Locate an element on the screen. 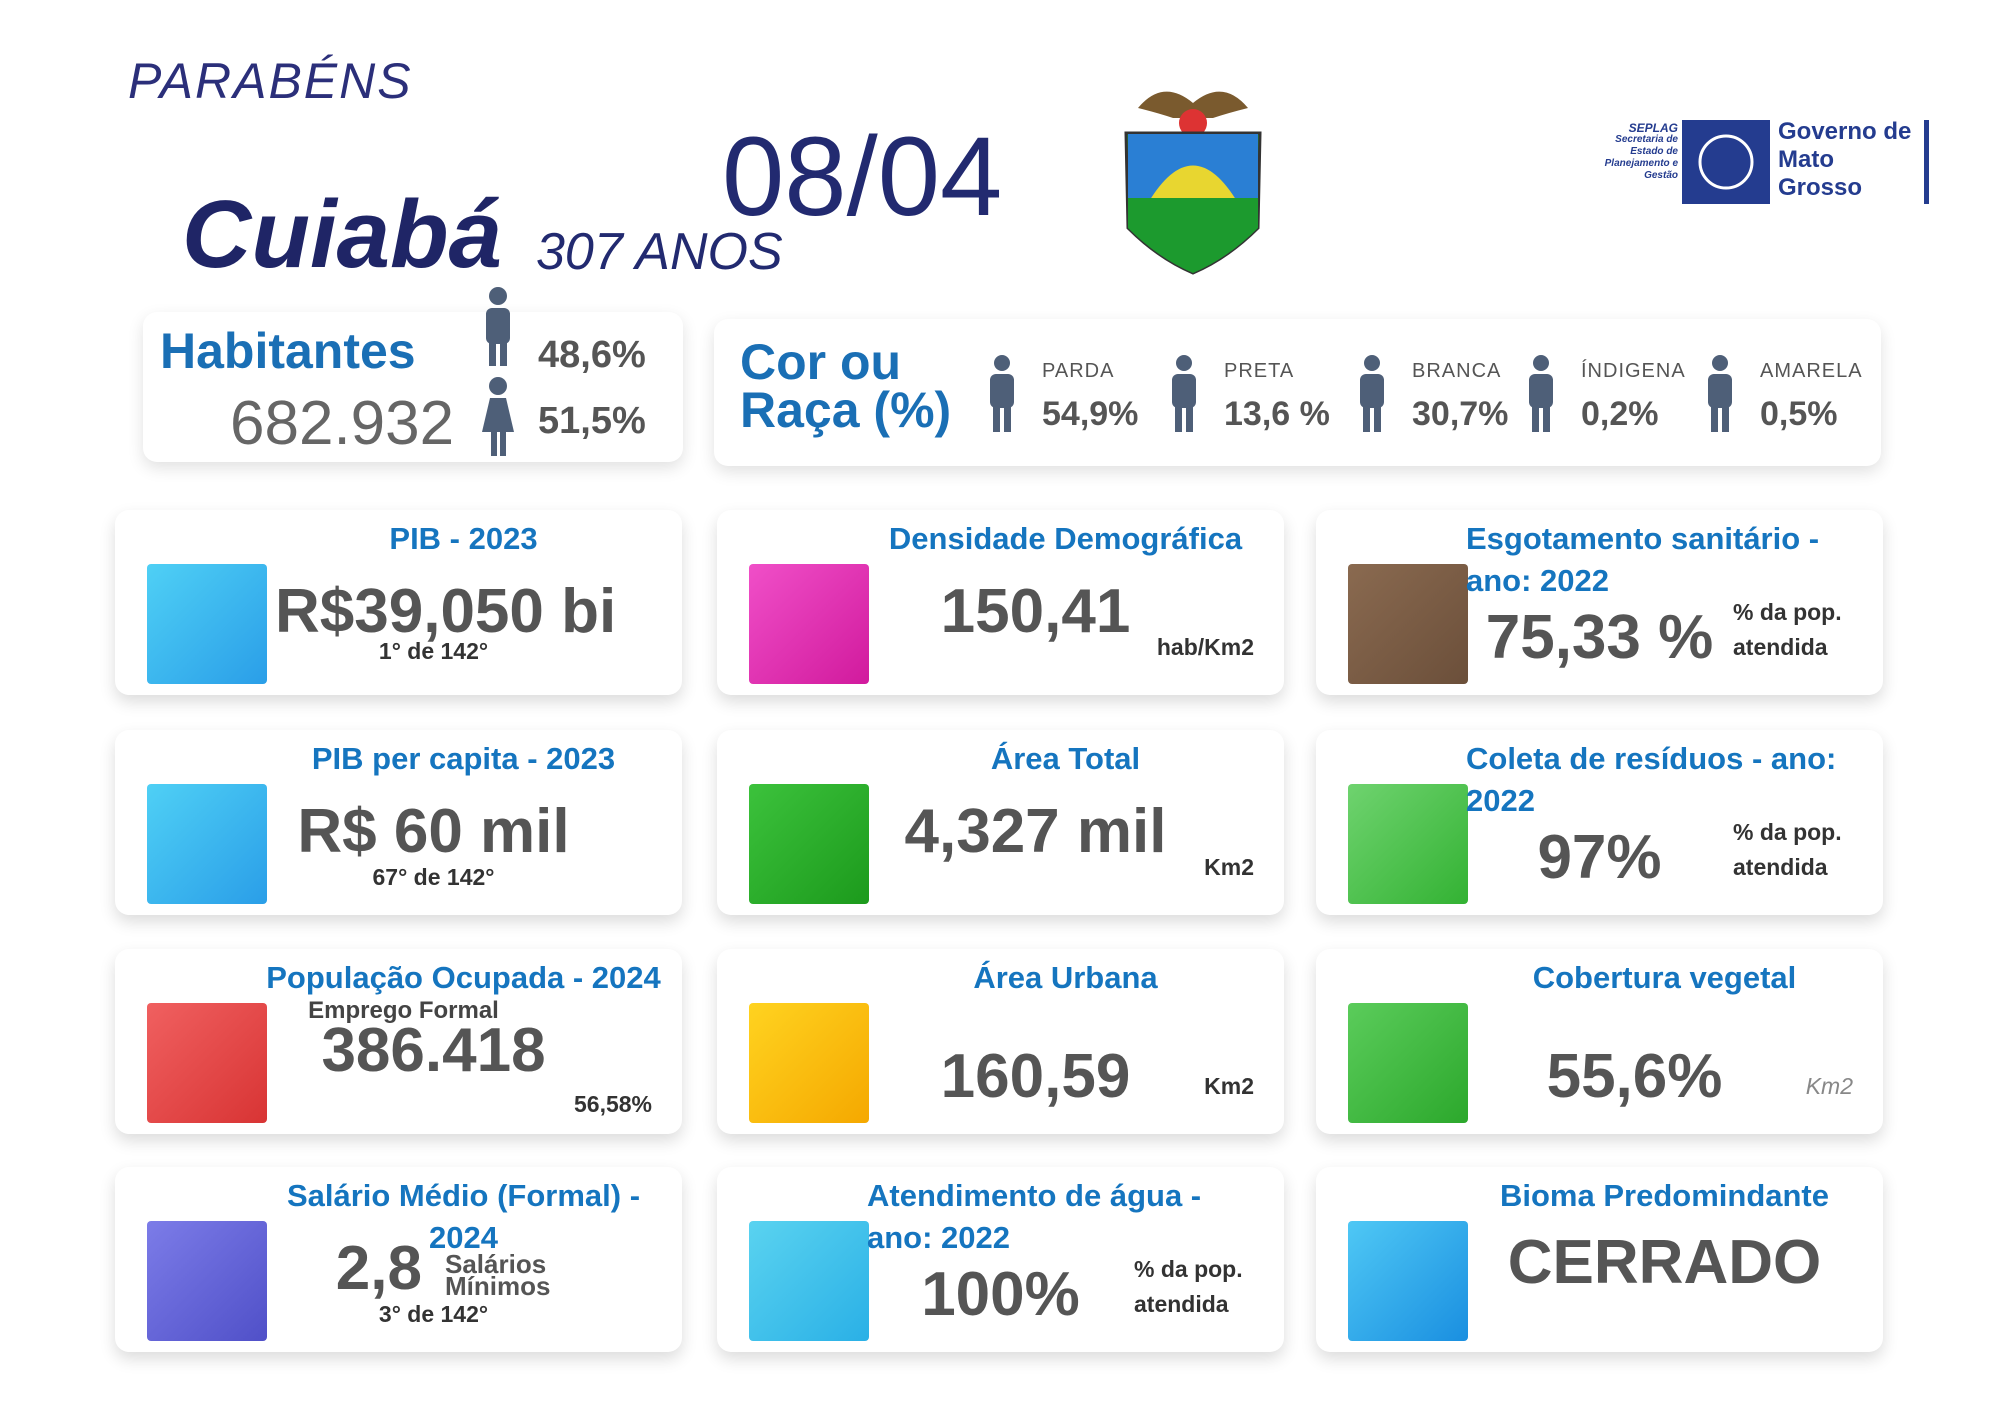 The width and height of the screenshot is (2000, 1414). card-title: Atendimento de água - ano: 2022 is located at coordinates (1034, 1216).